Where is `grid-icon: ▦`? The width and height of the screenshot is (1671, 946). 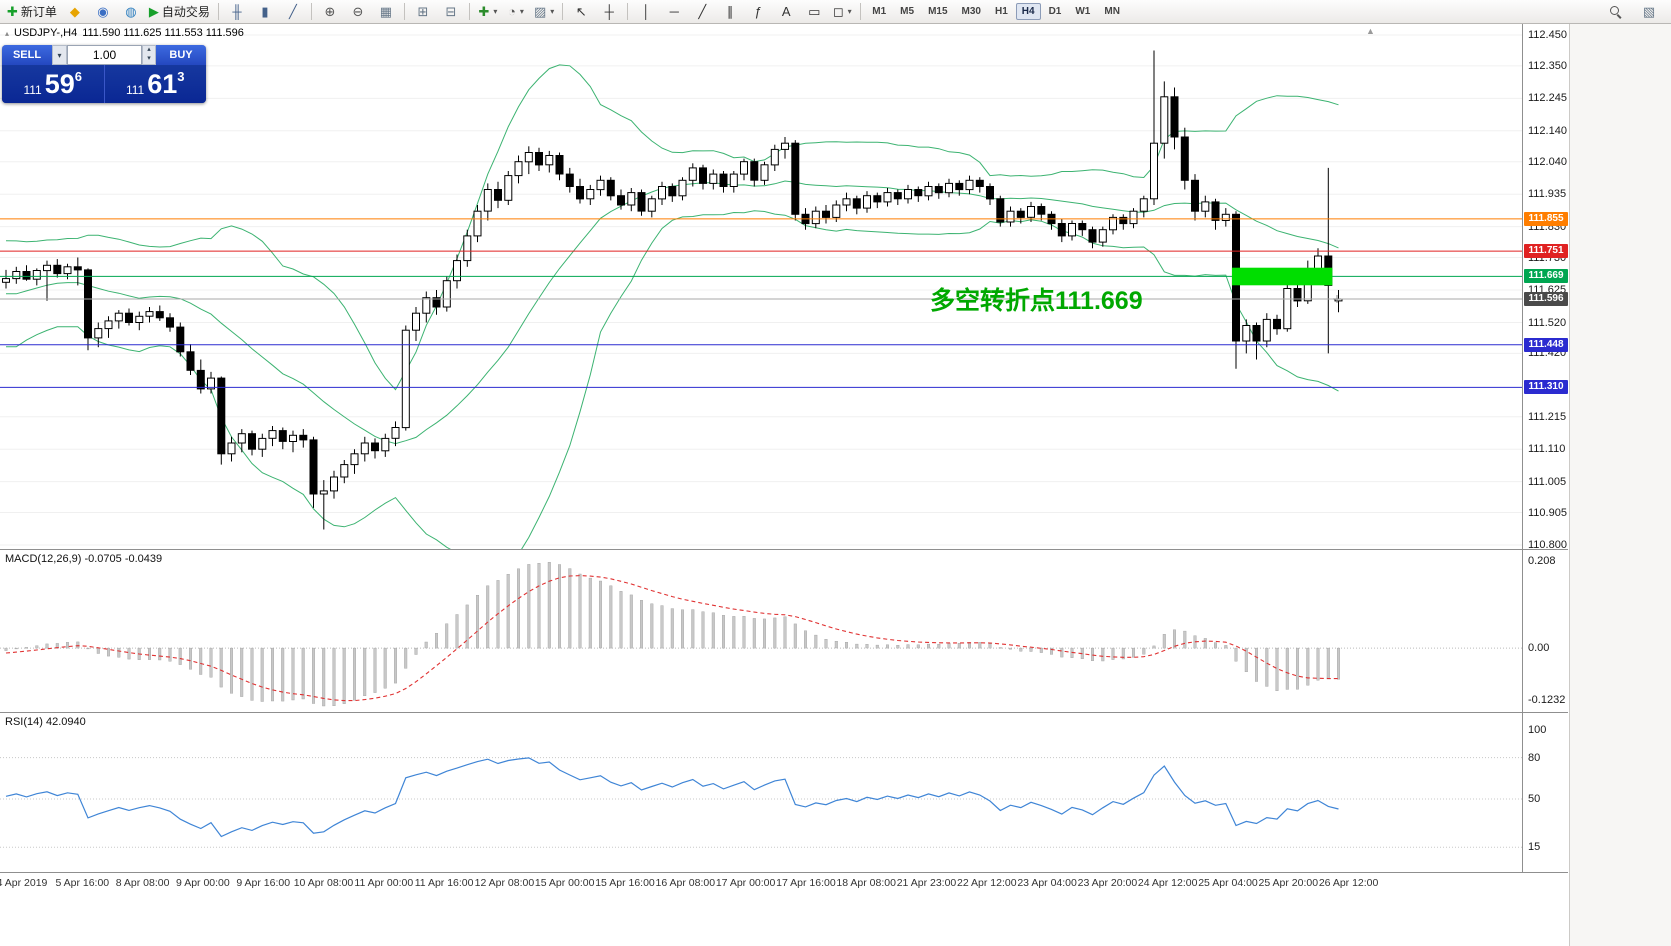 grid-icon: ▦ is located at coordinates (386, 12).